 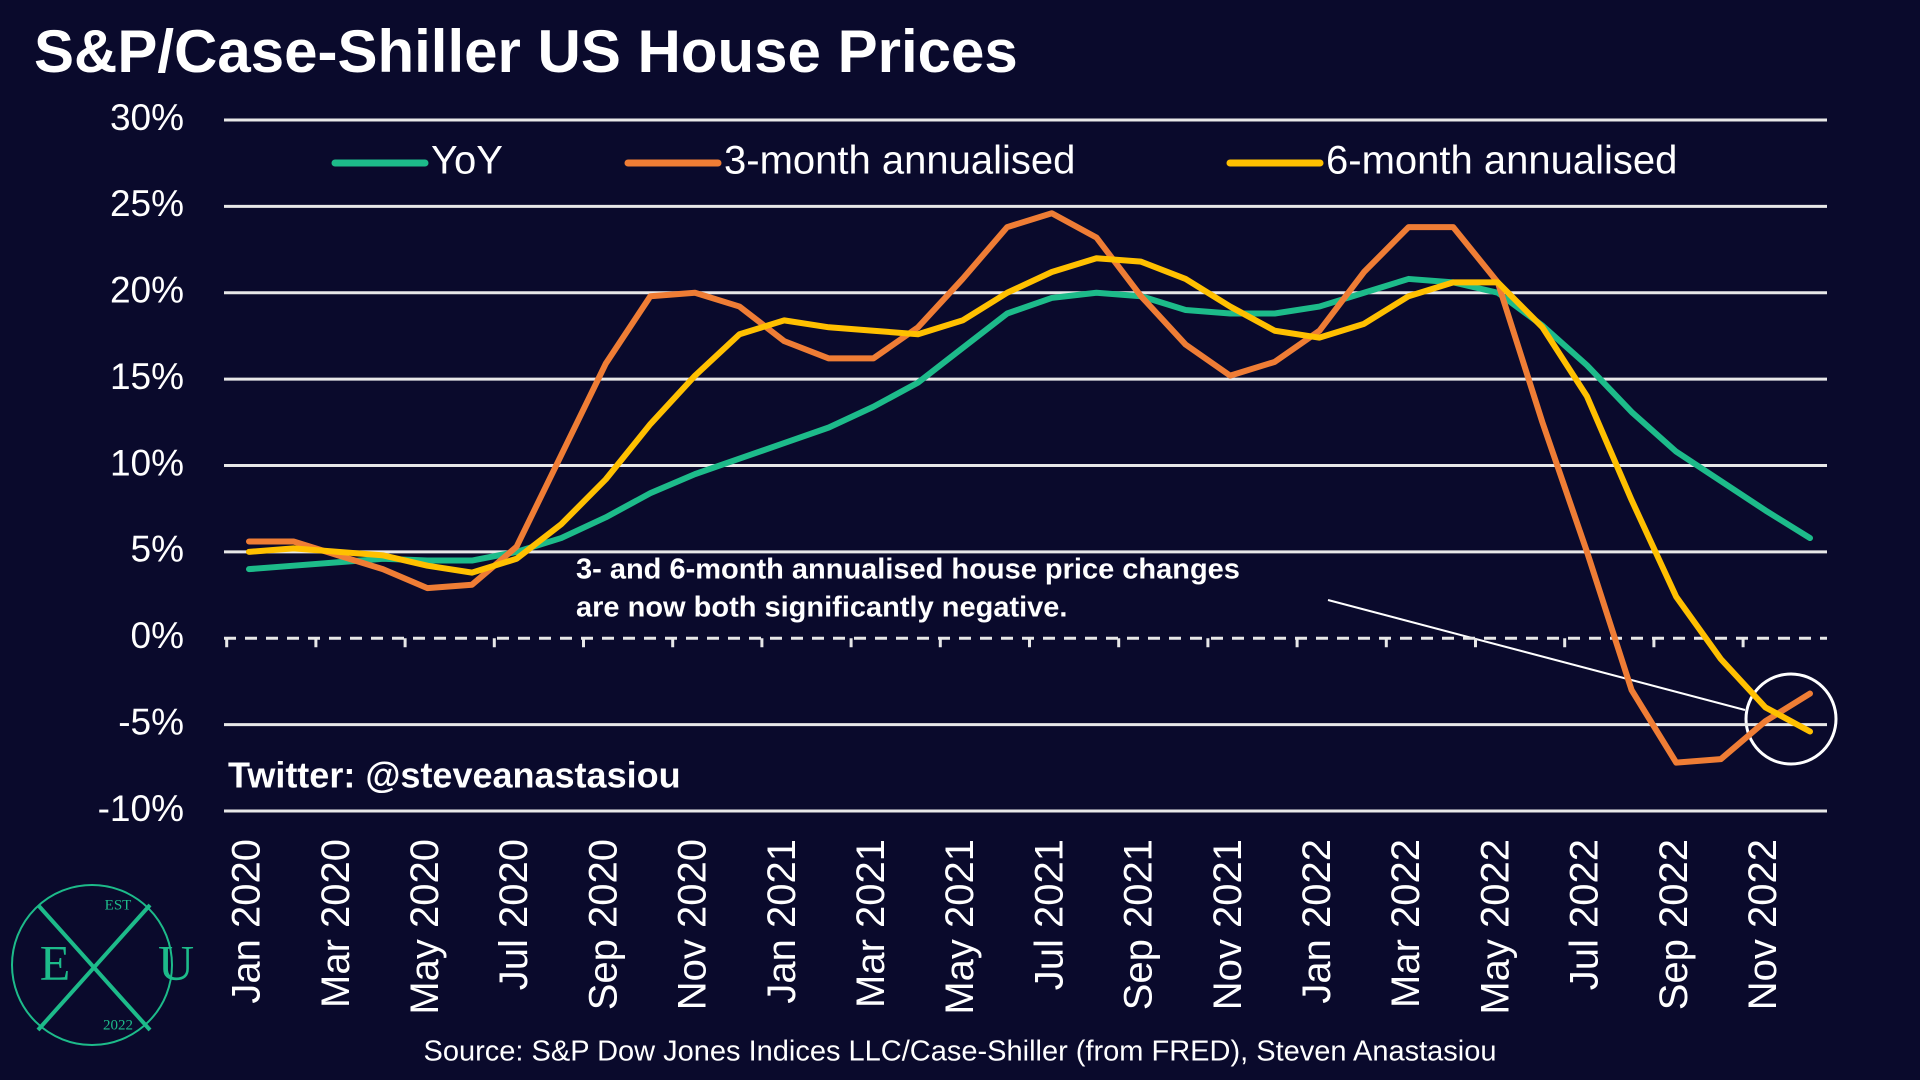 What do you see at coordinates (1495, 927) in the screenshot?
I see `x-tick-label: May 2022` at bounding box center [1495, 927].